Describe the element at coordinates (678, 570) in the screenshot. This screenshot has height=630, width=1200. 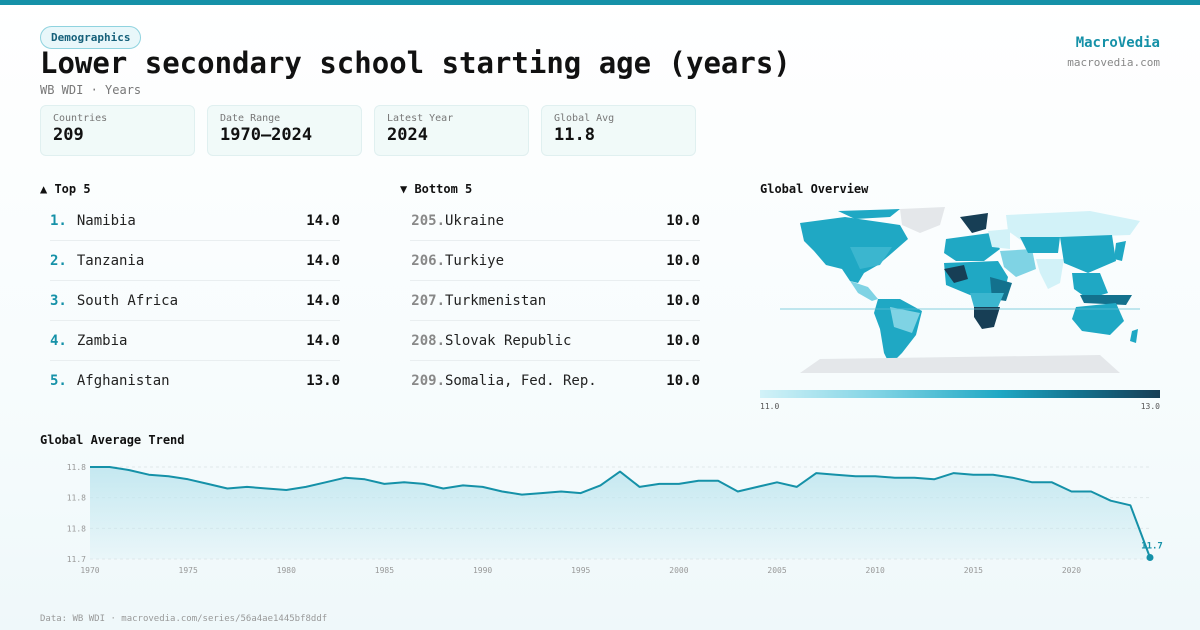
I see `x-tick-label: 2000` at that location.